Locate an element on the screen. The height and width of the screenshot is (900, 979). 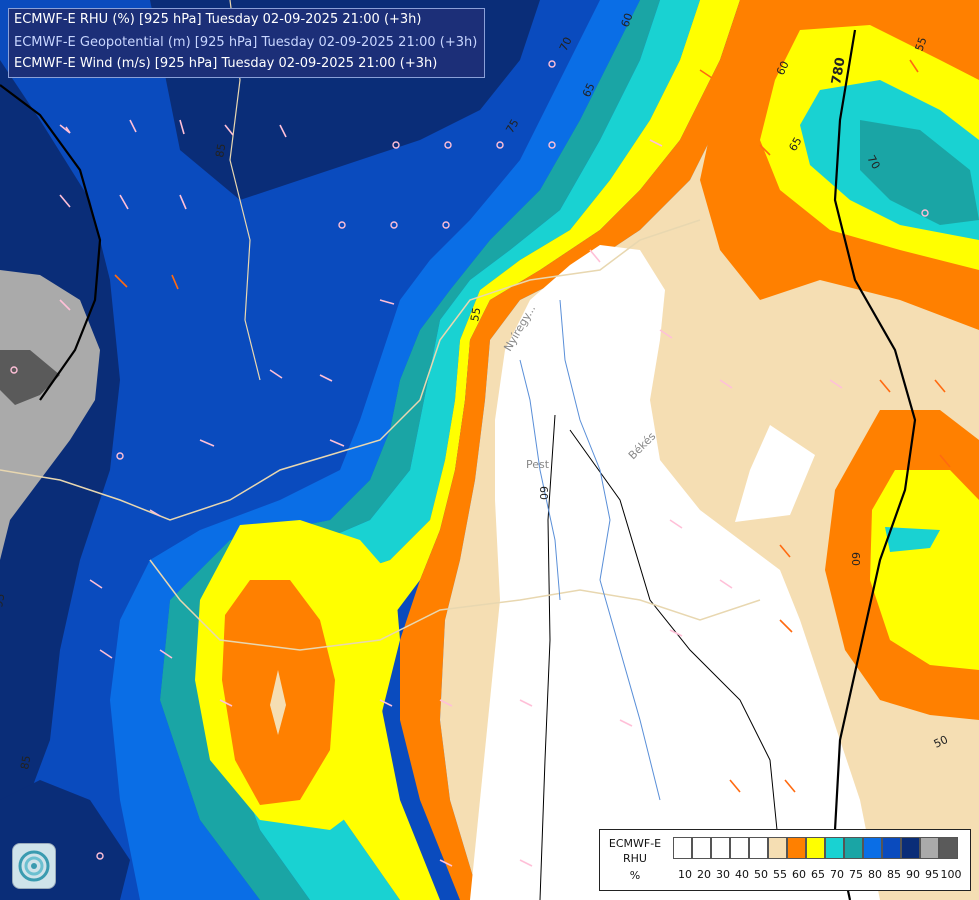
legend-title: ECMWF-E RHU % is located at coordinates (635, 859).